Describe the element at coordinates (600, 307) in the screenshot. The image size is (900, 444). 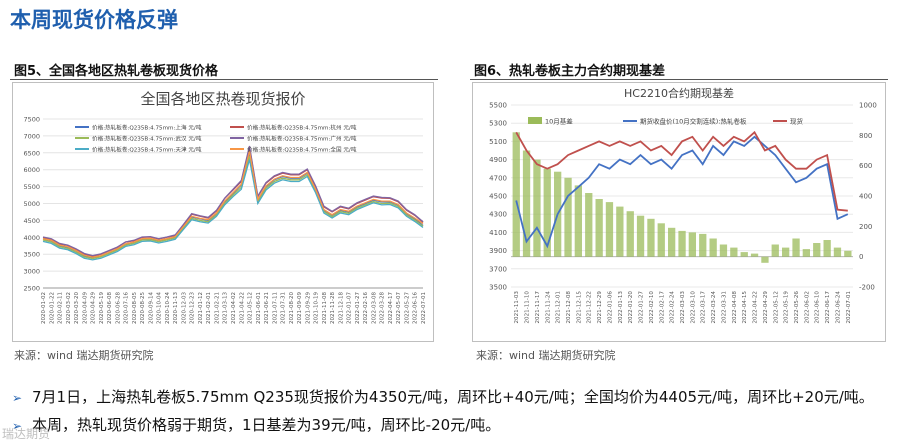
I see `x-tick-label: 2021-12-29` at that location.